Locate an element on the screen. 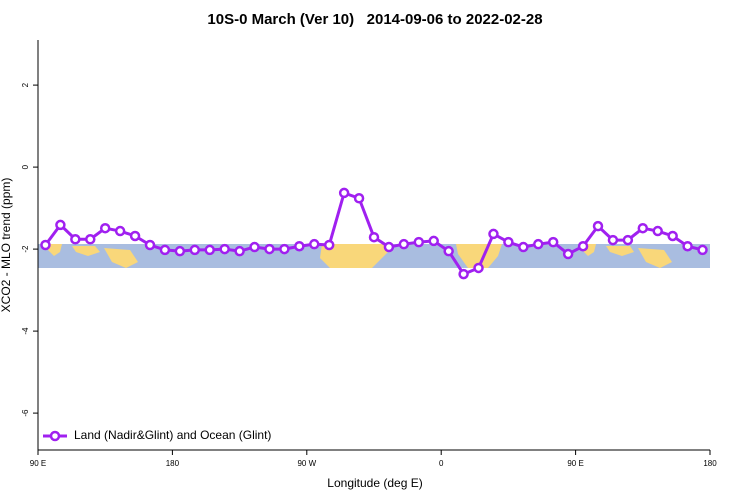  y-tick-label: -6 is located at coordinates (25, 413).